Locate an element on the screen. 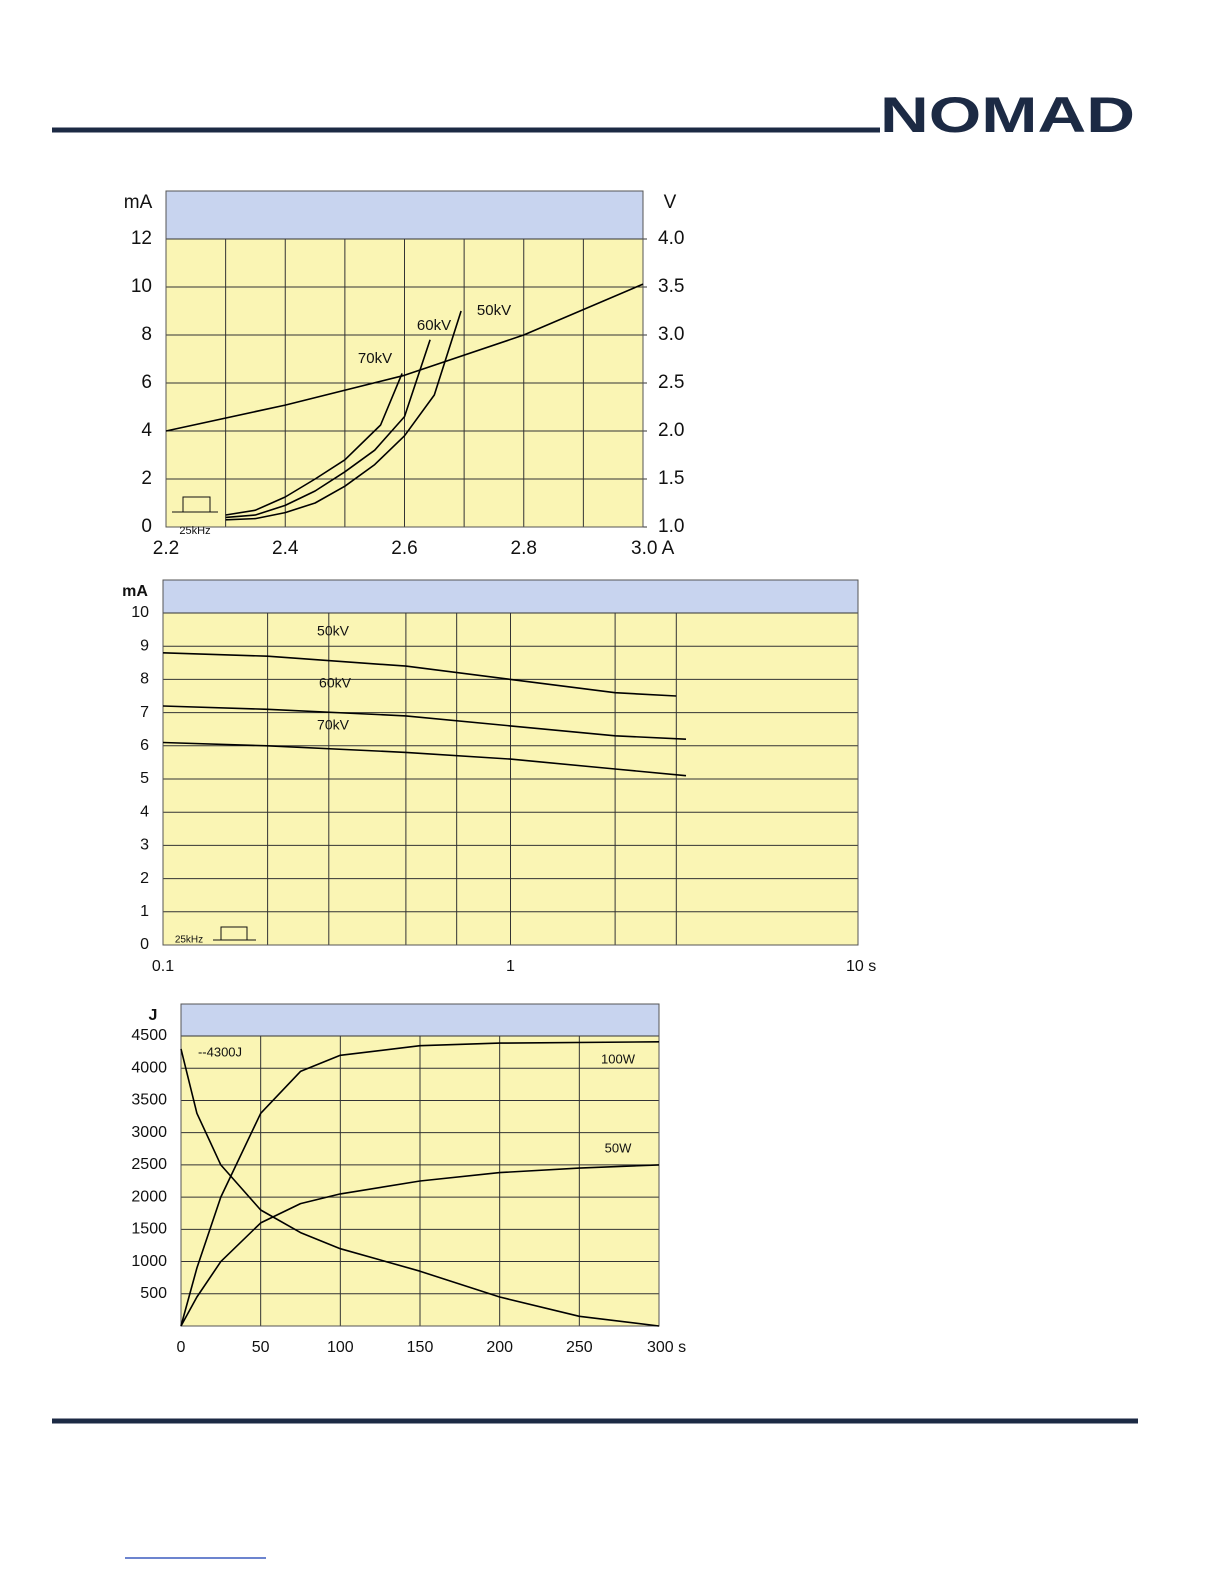  y-tick-label: 12 is located at coordinates (141, 238).